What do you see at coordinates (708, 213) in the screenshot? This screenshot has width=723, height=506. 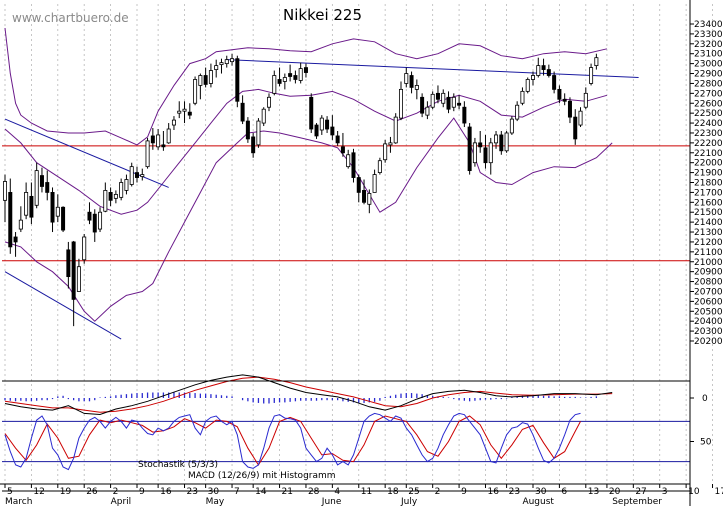 I see `price-tick-label: 21500` at bounding box center [708, 213].